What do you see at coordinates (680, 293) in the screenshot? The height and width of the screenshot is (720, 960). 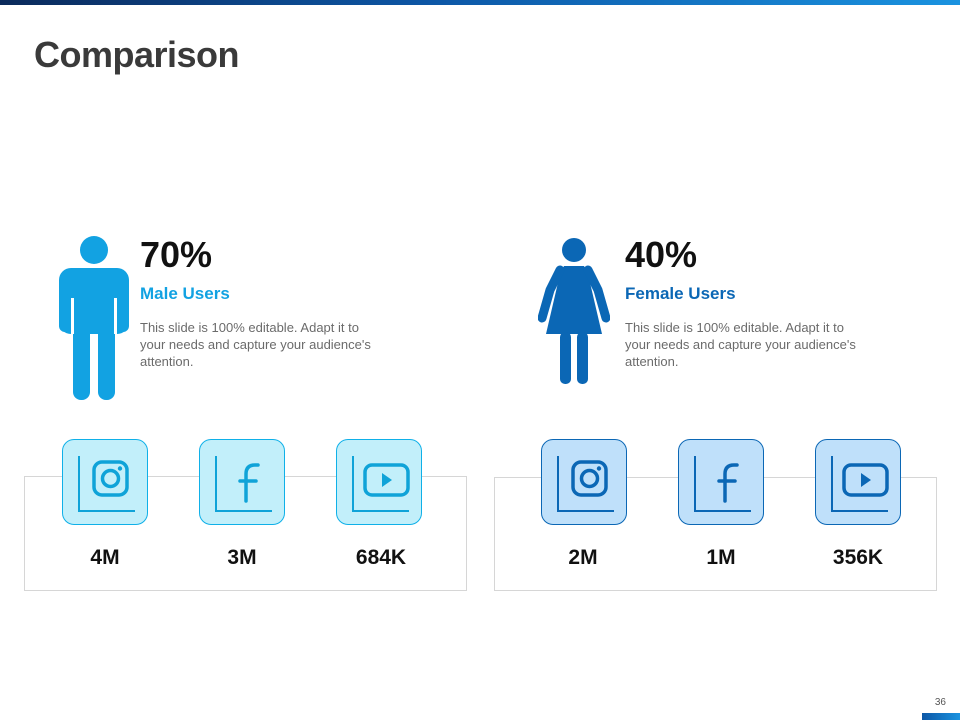 I see `female-users-label: Female Users` at bounding box center [680, 293].